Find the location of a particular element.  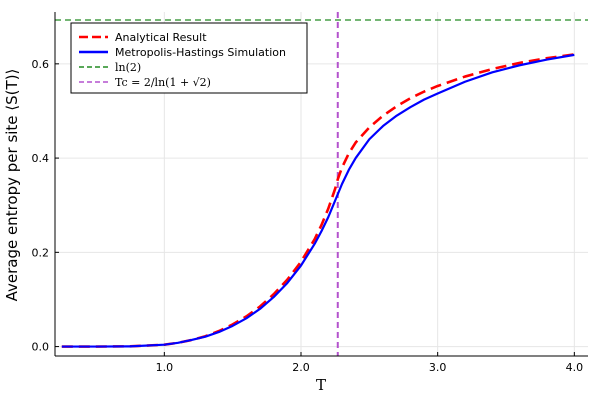

legend-box is located at coordinates (189, 58).